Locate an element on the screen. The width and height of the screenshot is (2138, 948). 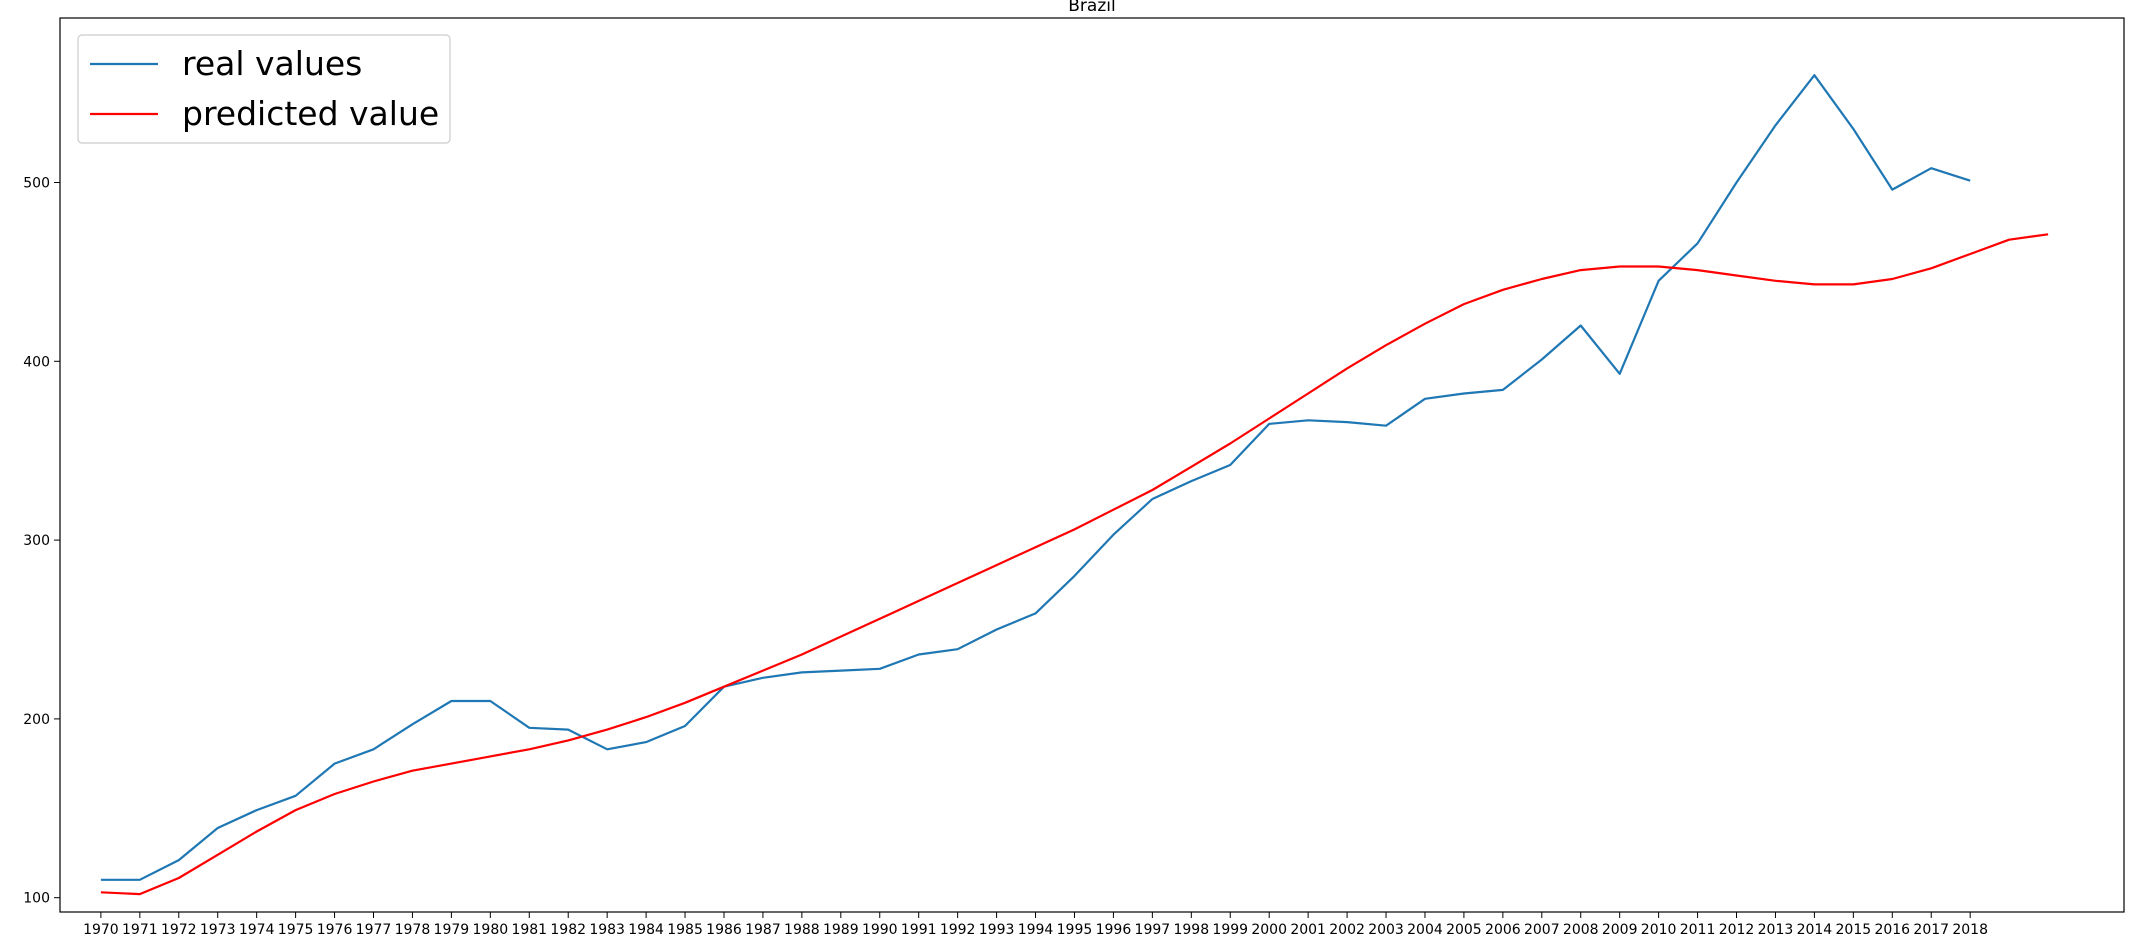
x-tick-label: 1990 is located at coordinates (880, 930).